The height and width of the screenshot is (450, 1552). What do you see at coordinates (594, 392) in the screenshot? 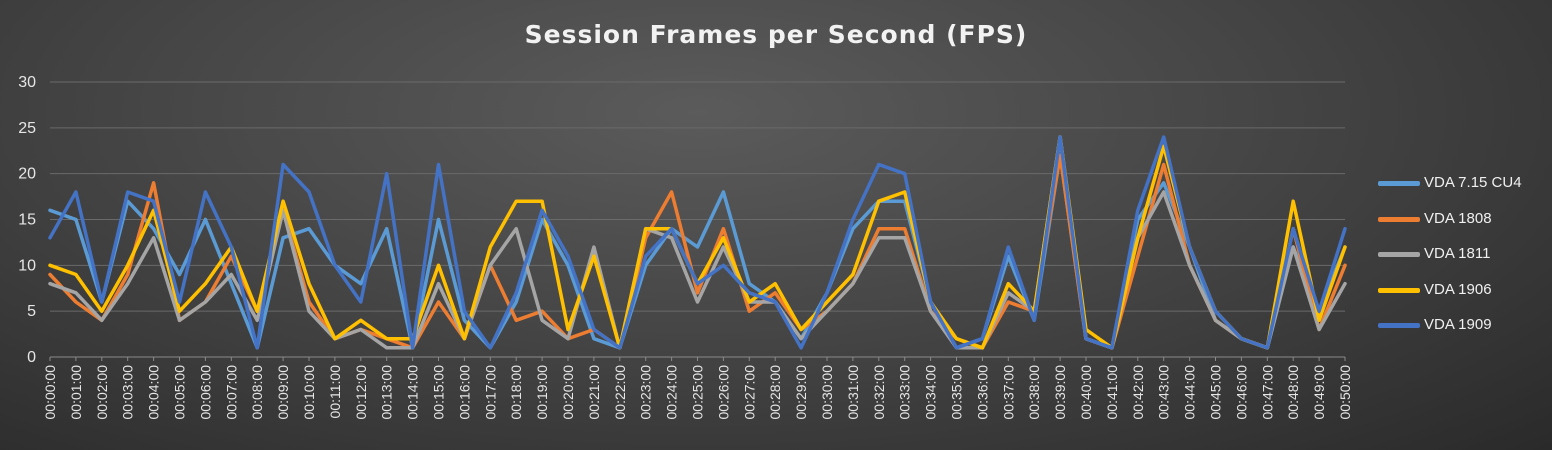
I see `x-tick-label: 00:21:00` at bounding box center [594, 392].